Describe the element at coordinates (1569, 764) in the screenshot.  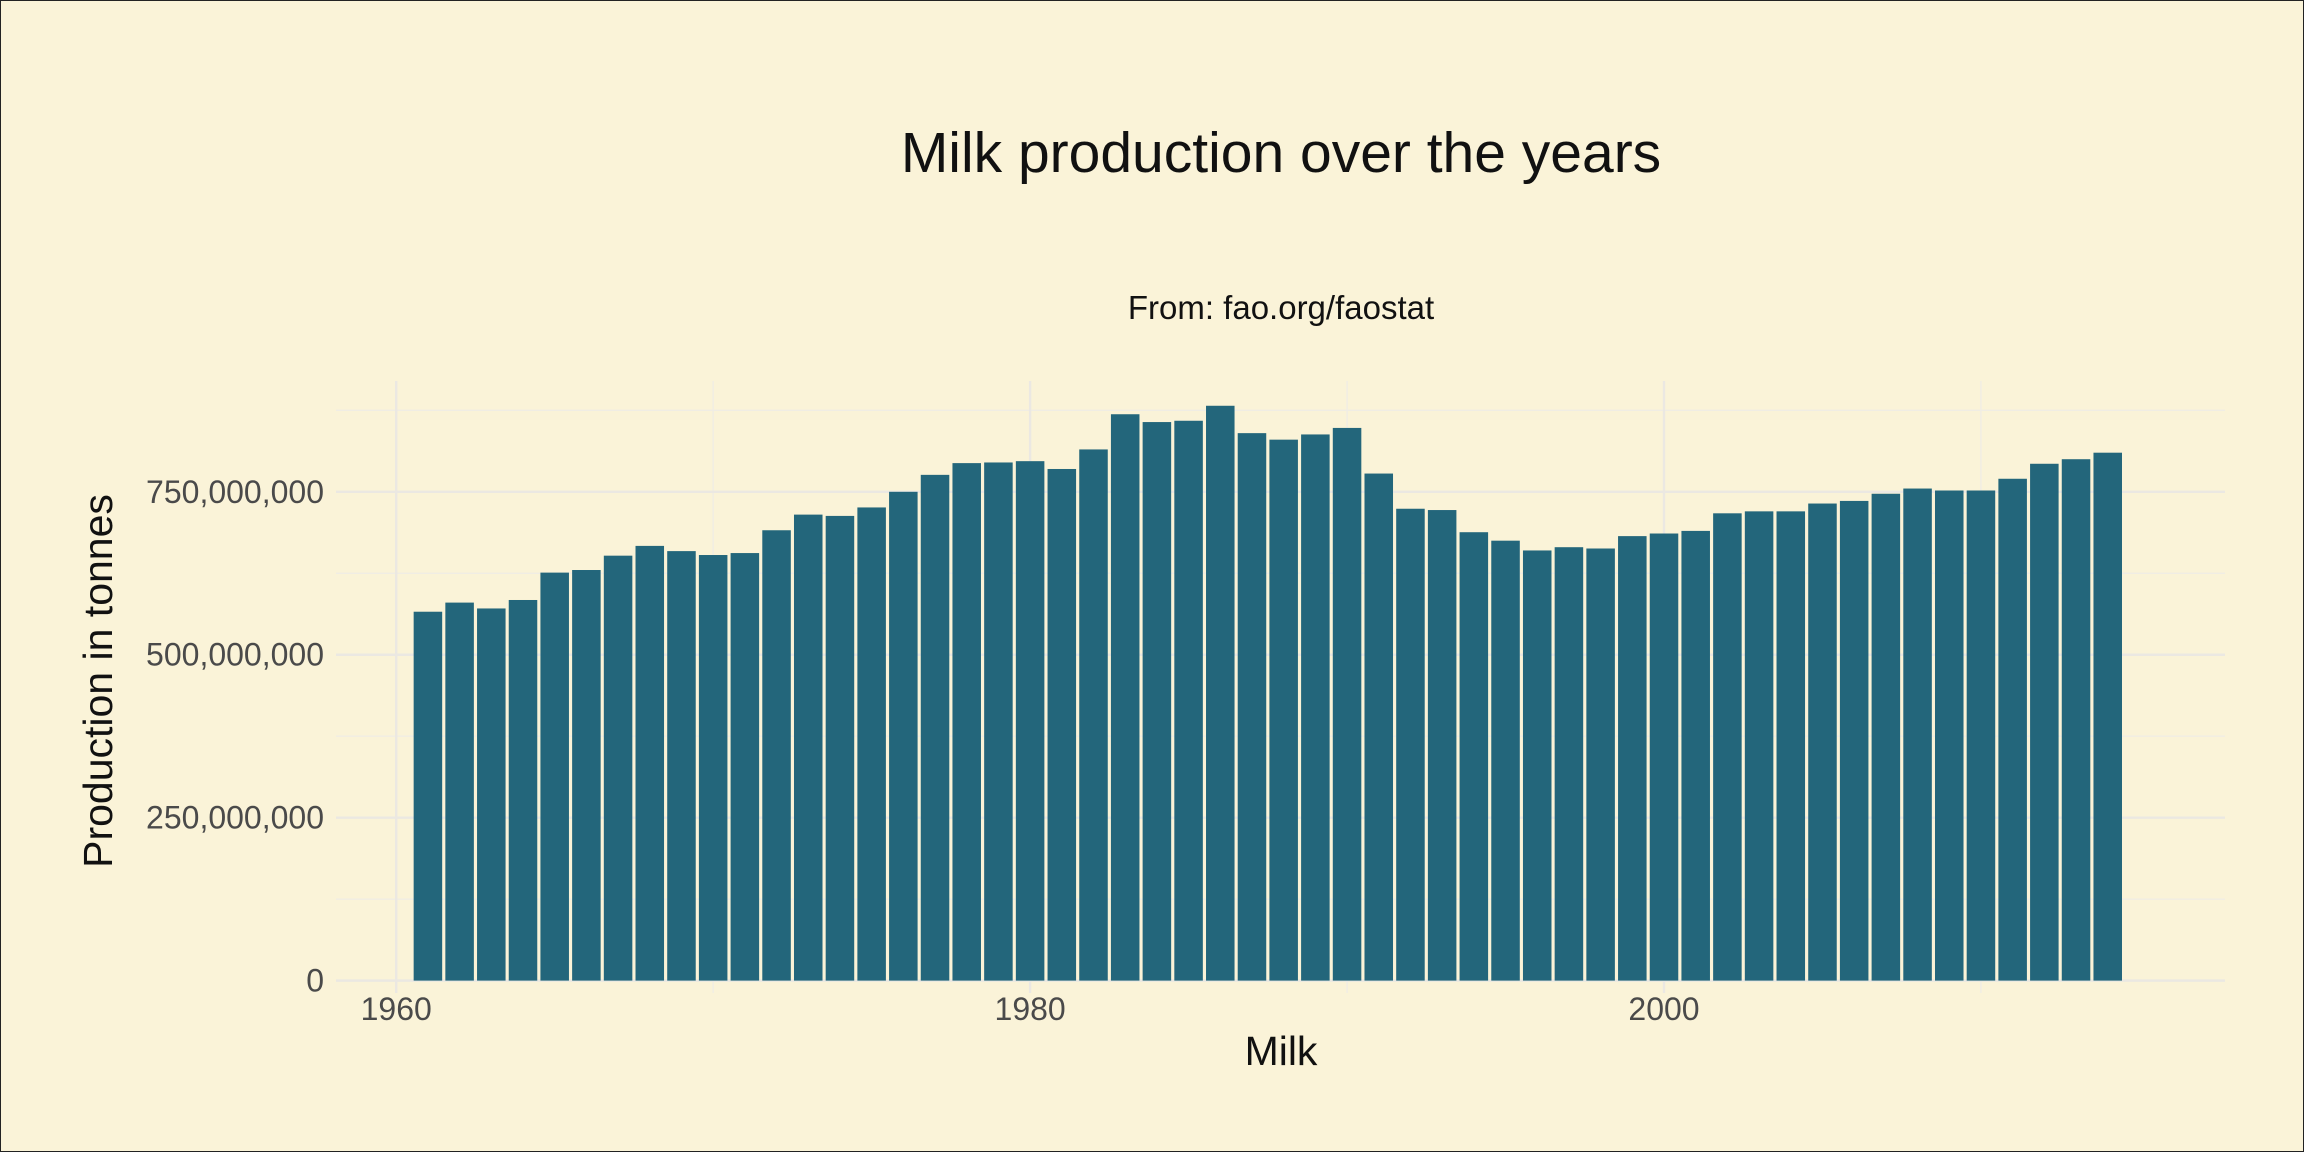
I see `bar-1997` at that location.